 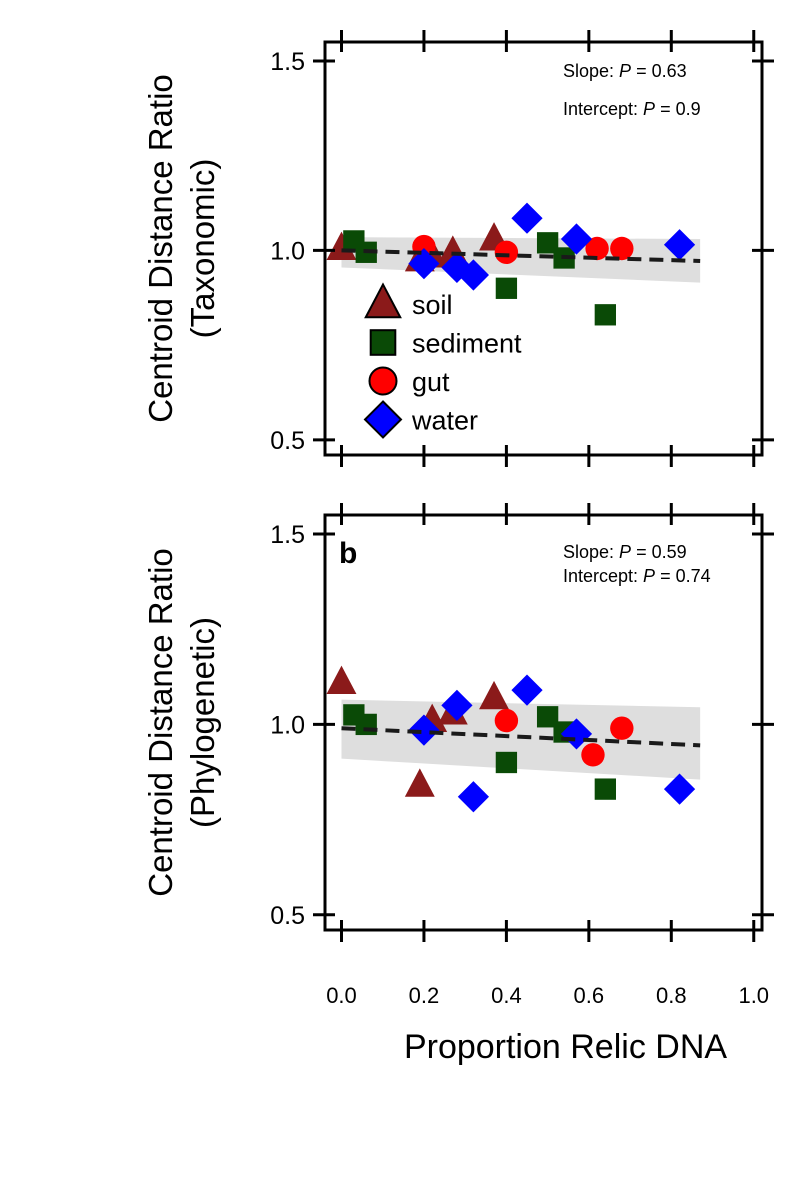 I want to click on stat-annotation: Intercept: P = 0.74, so click(x=637, y=576).